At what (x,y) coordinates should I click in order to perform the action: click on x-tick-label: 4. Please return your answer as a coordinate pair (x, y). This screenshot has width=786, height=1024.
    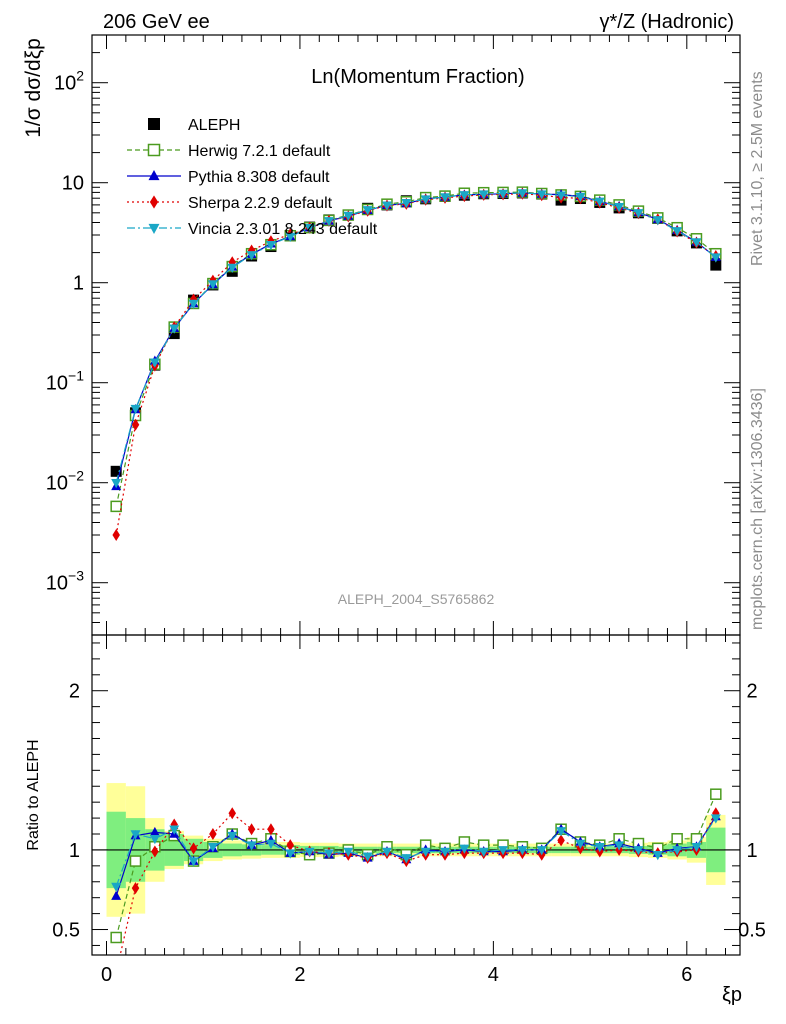
    Looking at the image, I should click on (493, 975).